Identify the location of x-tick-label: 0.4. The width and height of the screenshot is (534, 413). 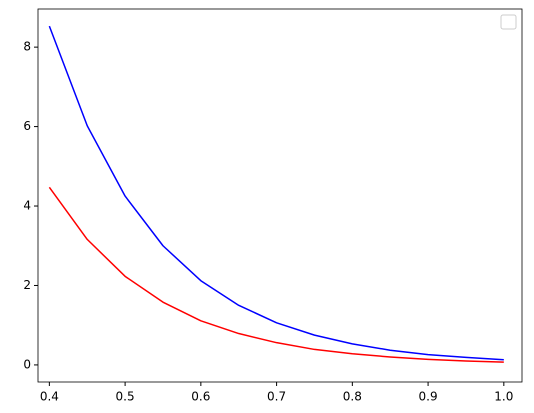
(49, 397).